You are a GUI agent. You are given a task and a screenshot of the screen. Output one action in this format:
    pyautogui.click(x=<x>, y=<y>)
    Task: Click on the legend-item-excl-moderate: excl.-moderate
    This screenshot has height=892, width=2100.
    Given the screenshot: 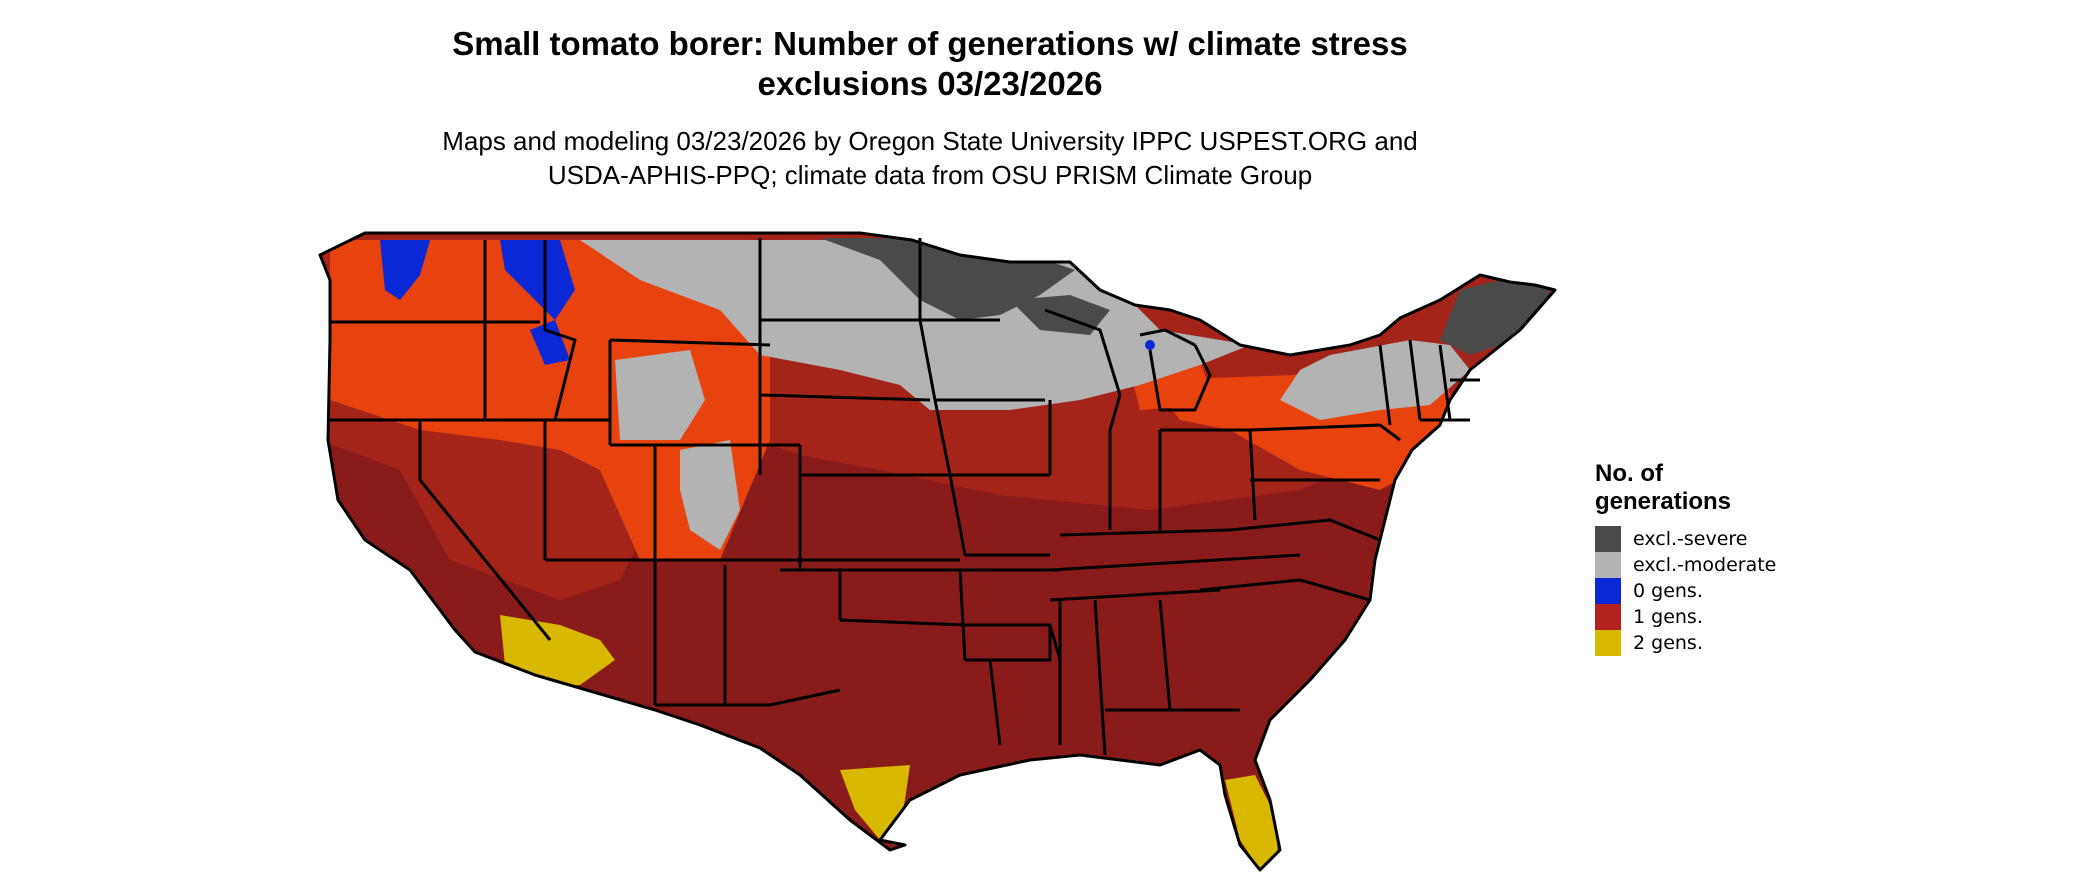 What is the action you would take?
    pyautogui.click(x=1685, y=565)
    